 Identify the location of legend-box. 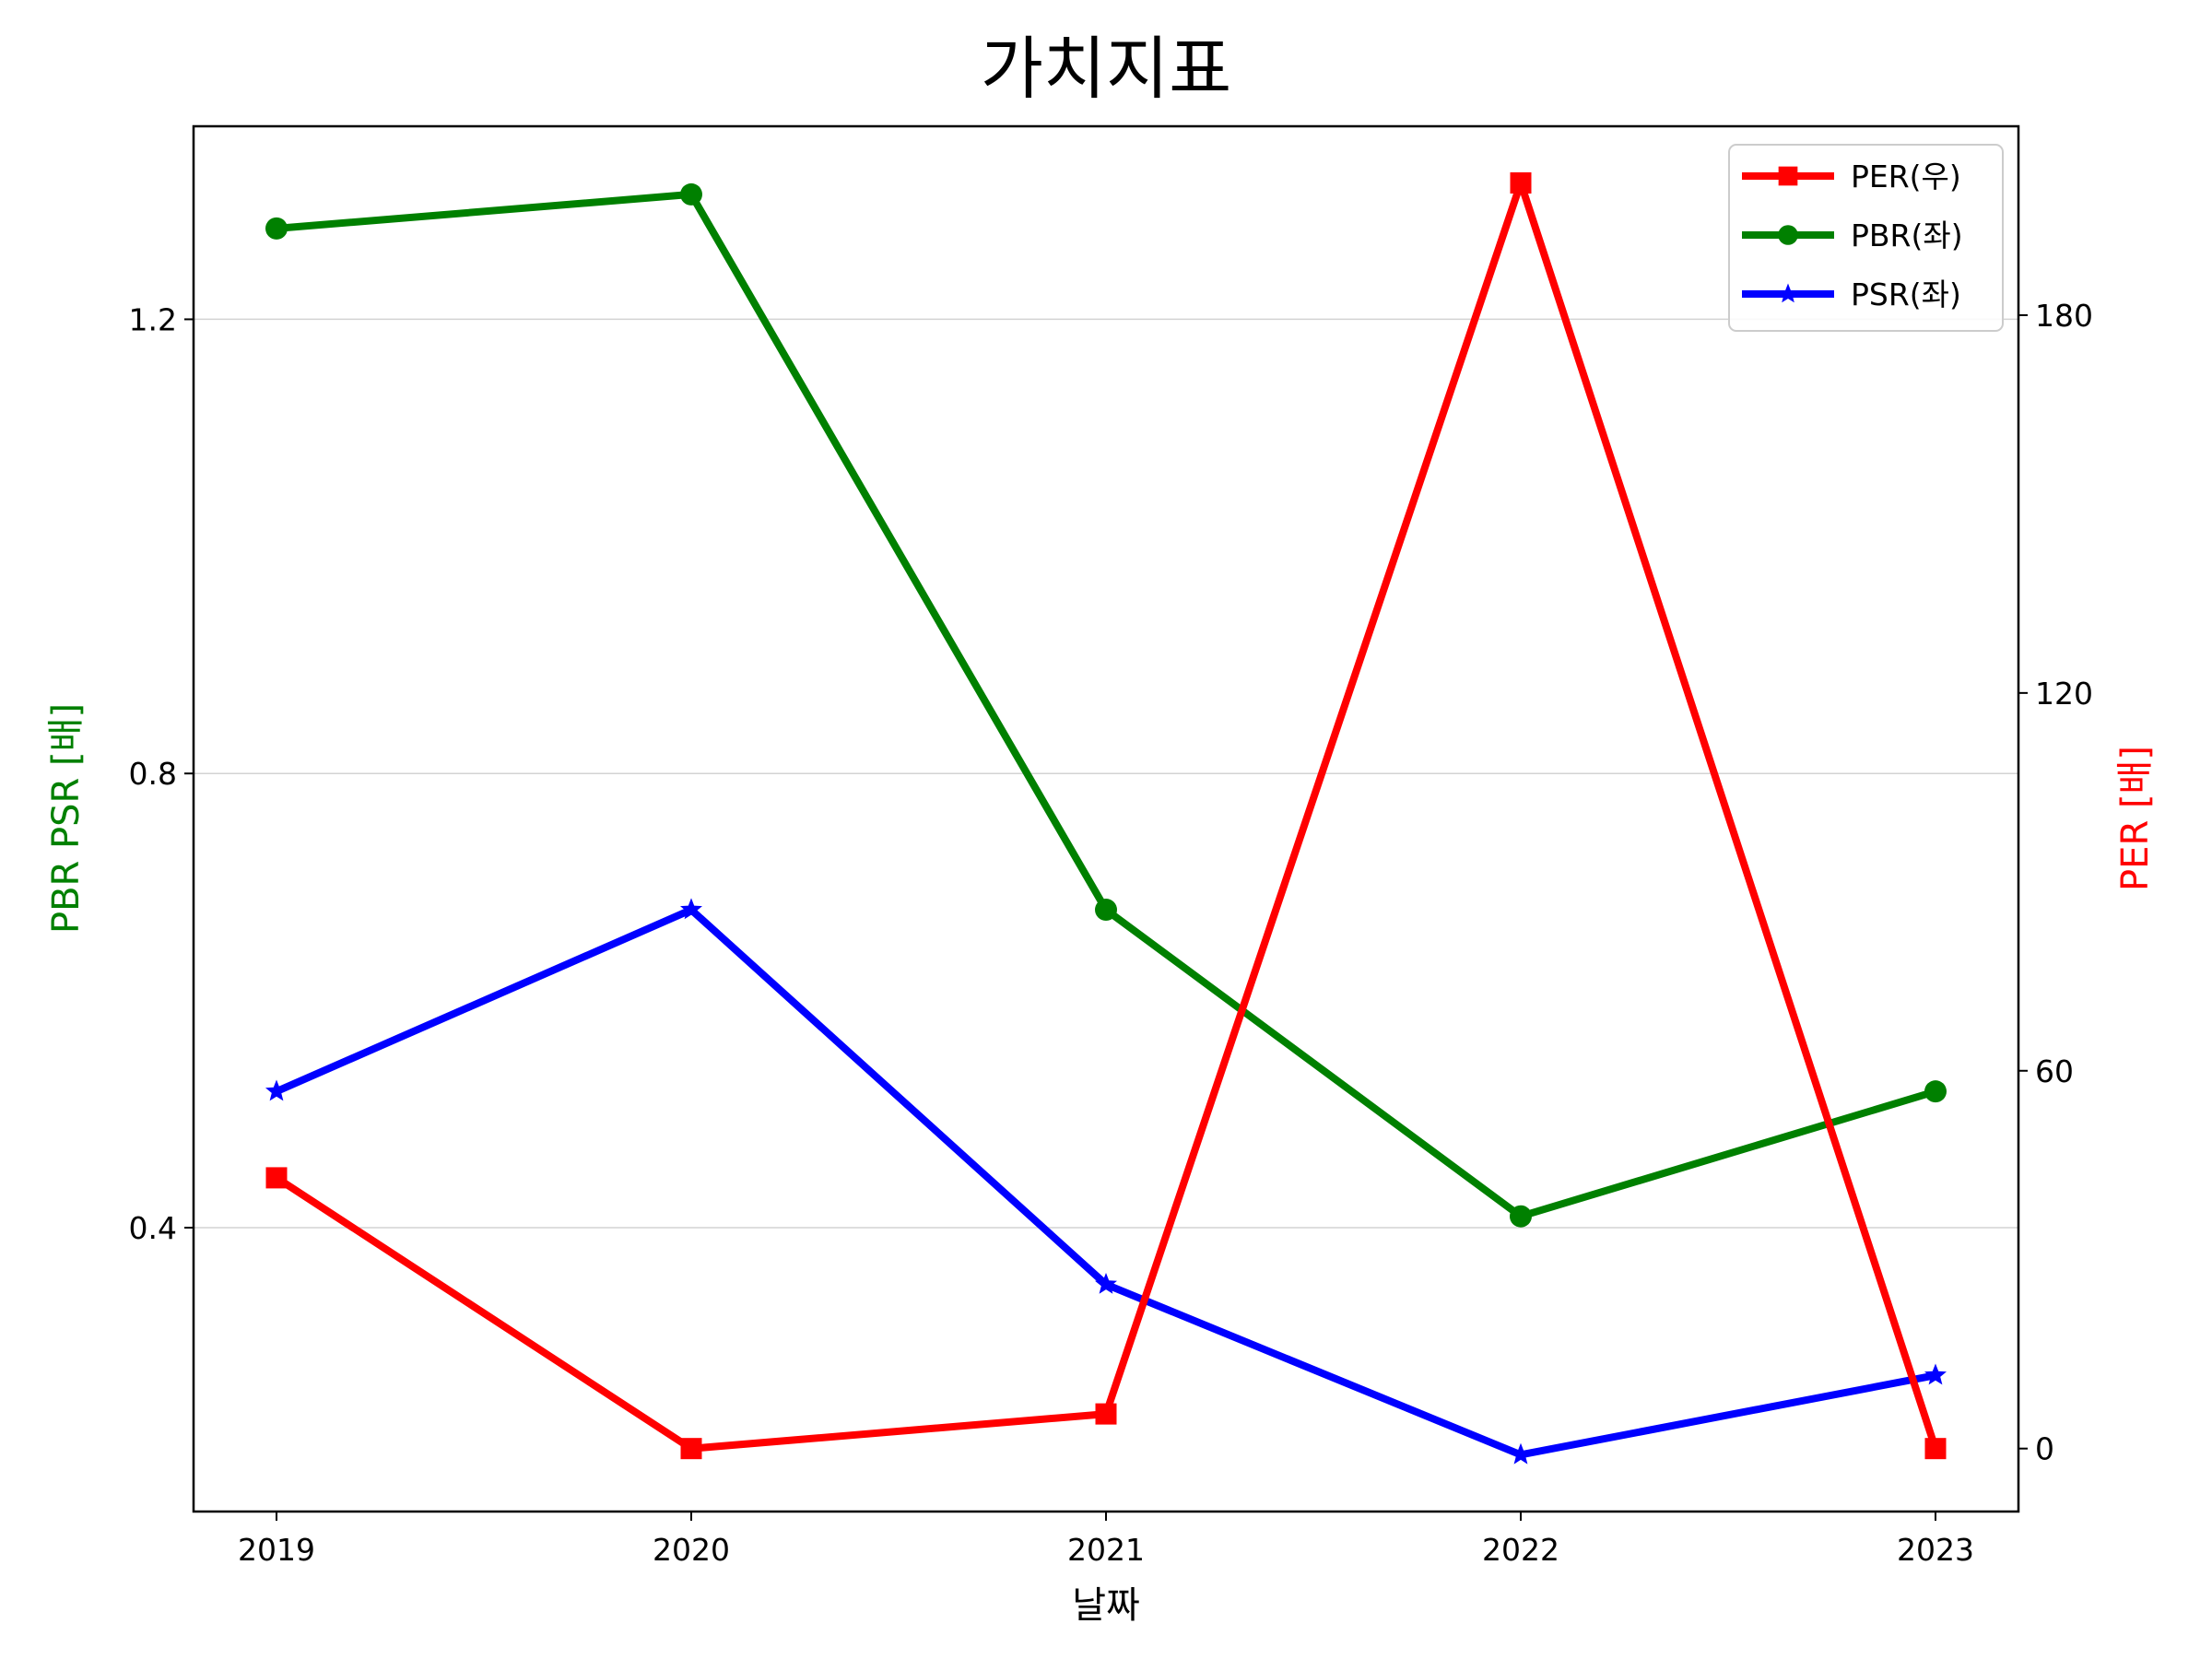
(1866, 238).